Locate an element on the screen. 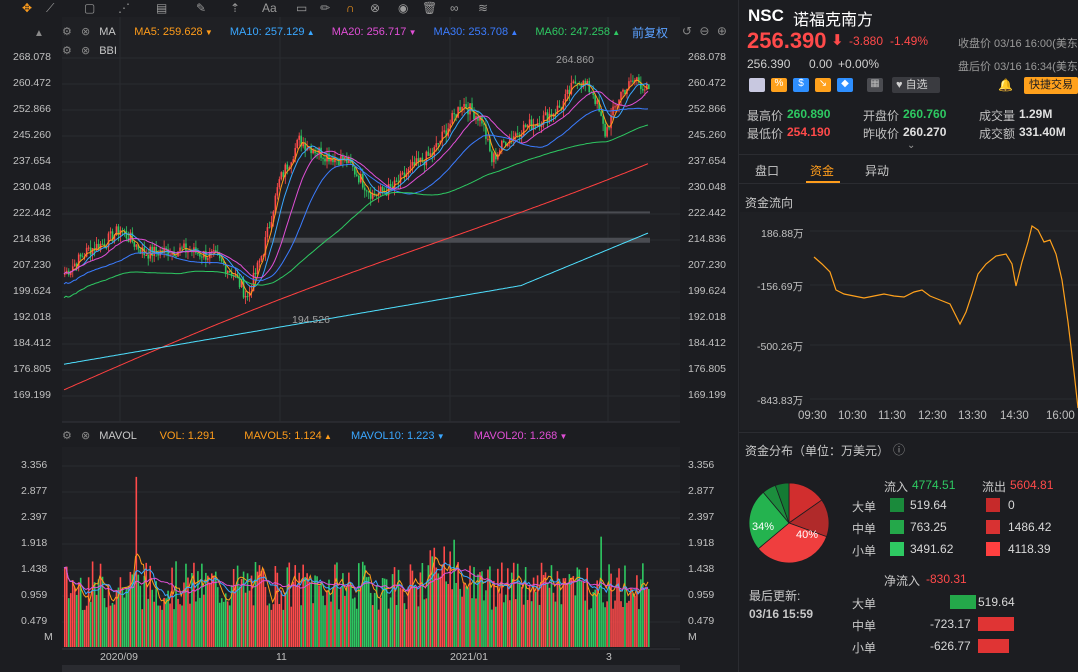 The width and height of the screenshot is (1078, 672). ma20-dropdown-icon: ▼ is located at coordinates (411, 32).